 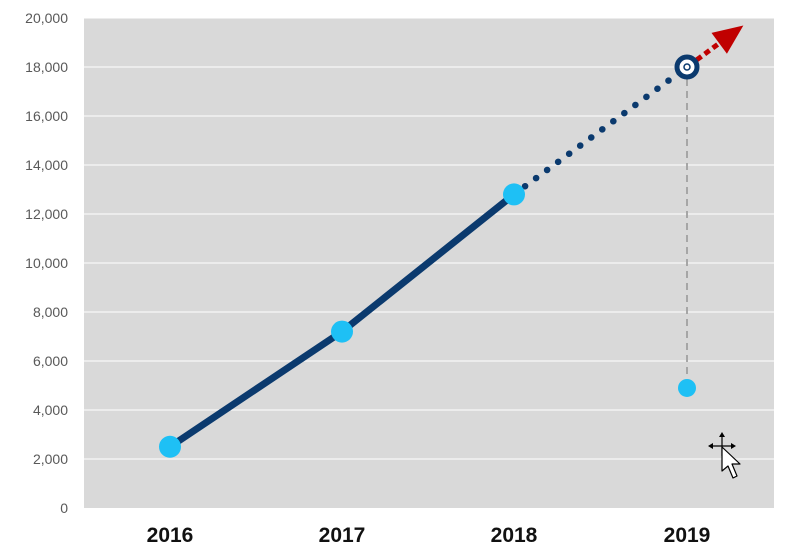 I want to click on move-cursor-icon, so click(x=724, y=455).